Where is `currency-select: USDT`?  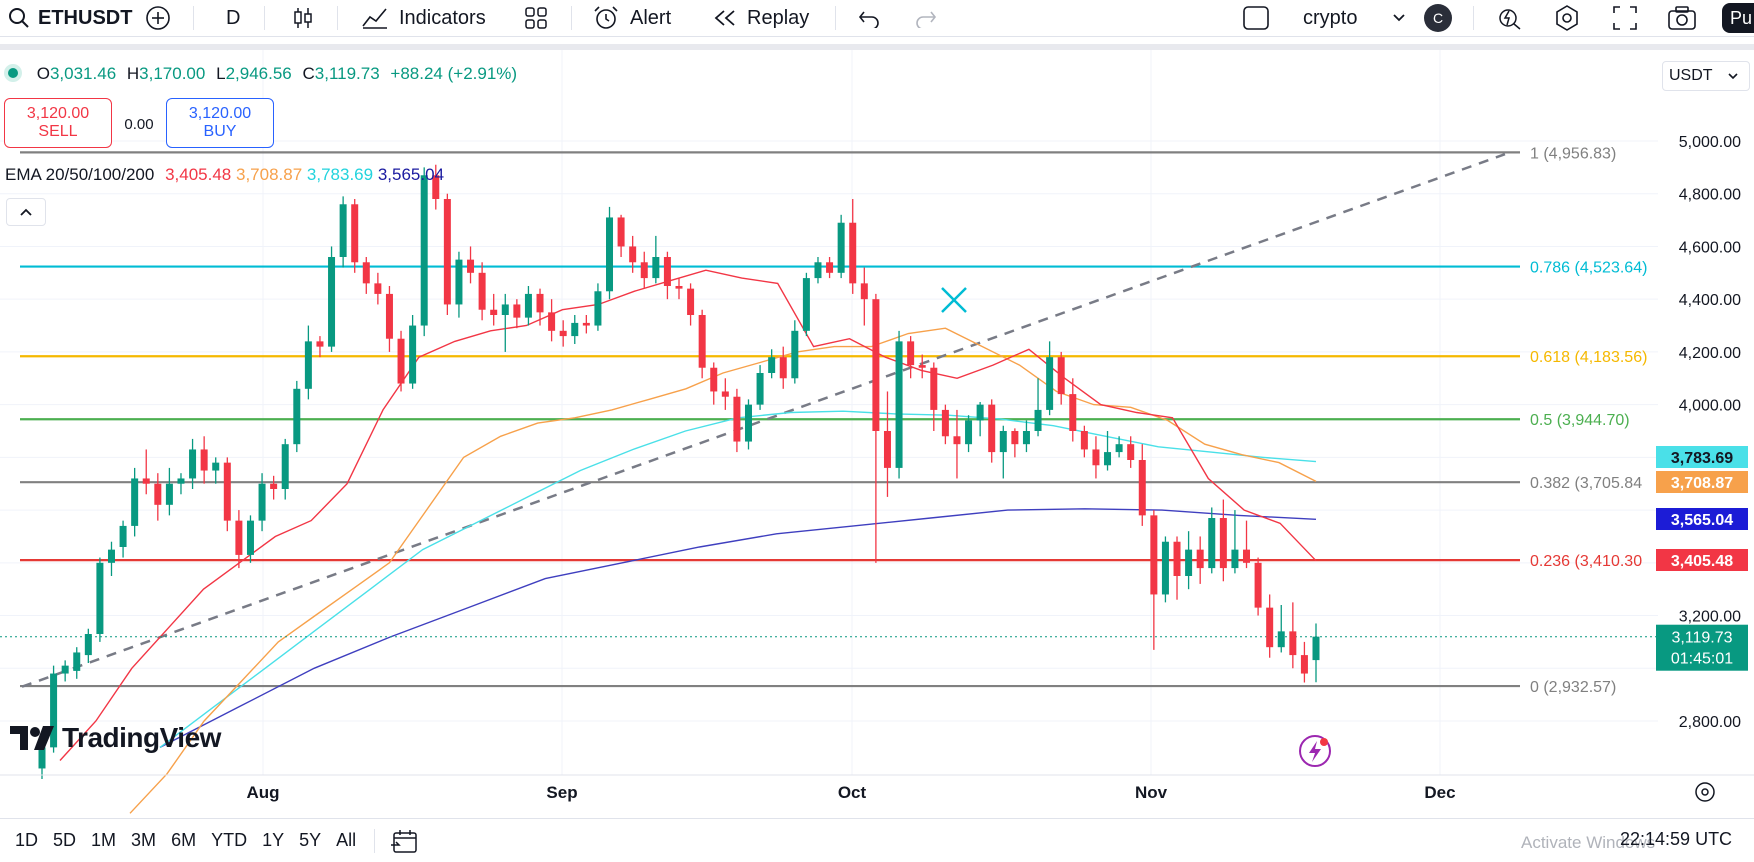
currency-select: USDT is located at coordinates (1706, 76).